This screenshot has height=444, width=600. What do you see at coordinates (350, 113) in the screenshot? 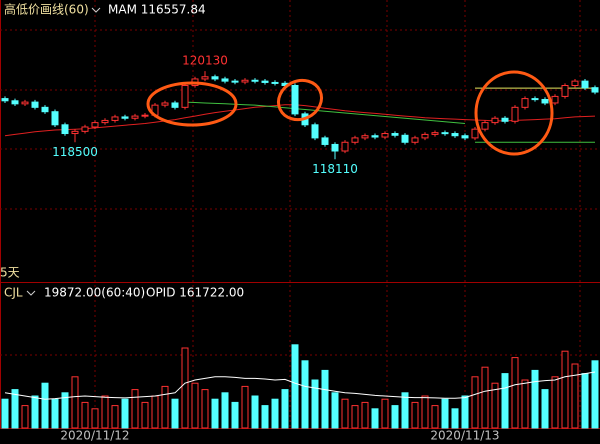
I see `annotations` at bounding box center [350, 113].